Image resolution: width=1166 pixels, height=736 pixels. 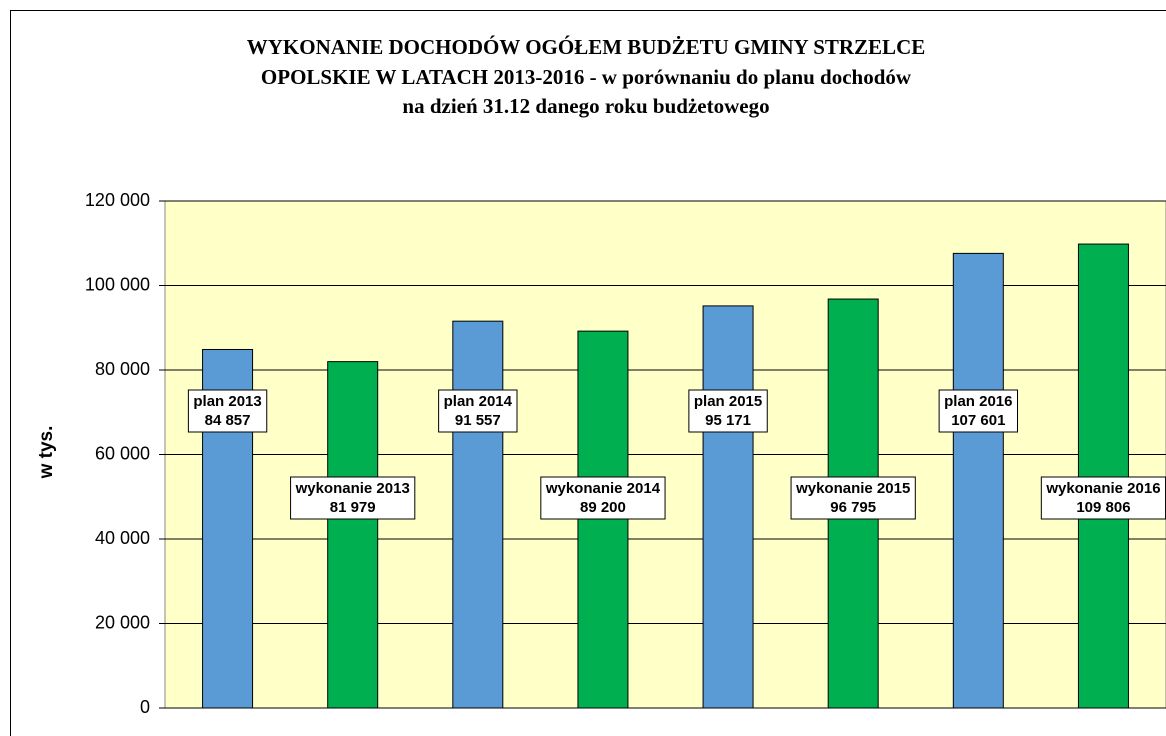 I want to click on data-label-name: wykonanie 2014, so click(x=603, y=488).